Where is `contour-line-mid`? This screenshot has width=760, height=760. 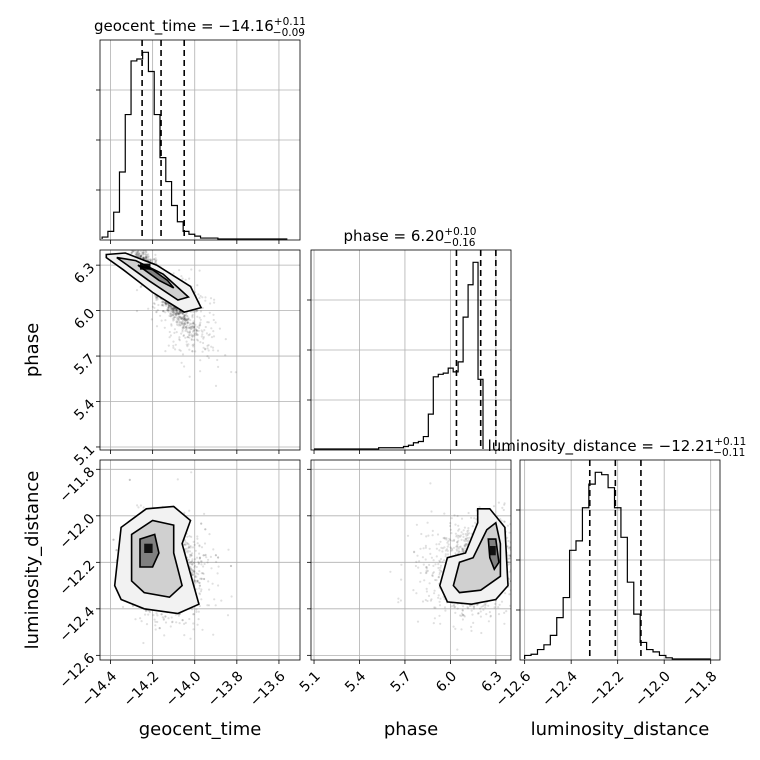
contour-line-mid is located at coordinates (153, 278).